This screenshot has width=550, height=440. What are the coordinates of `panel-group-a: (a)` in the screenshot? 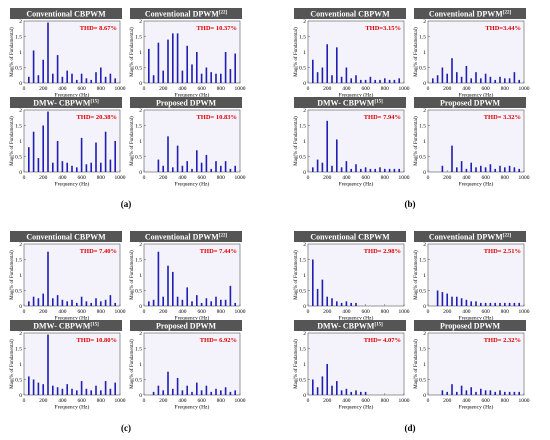 It's located at (126, 204).